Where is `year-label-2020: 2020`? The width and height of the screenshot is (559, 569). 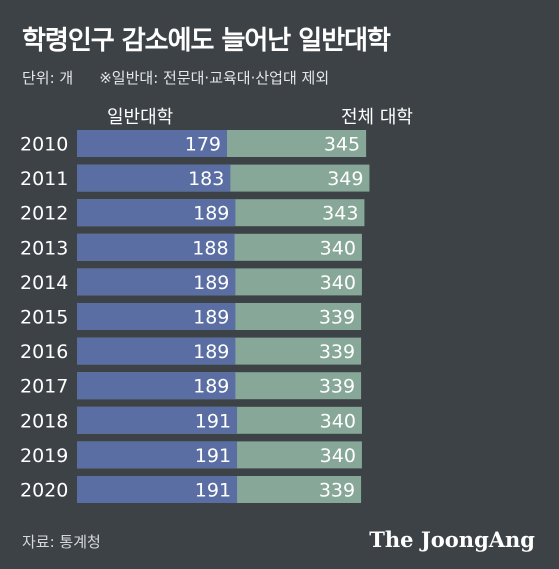
year-label-2020: 2020 is located at coordinates (44, 491).